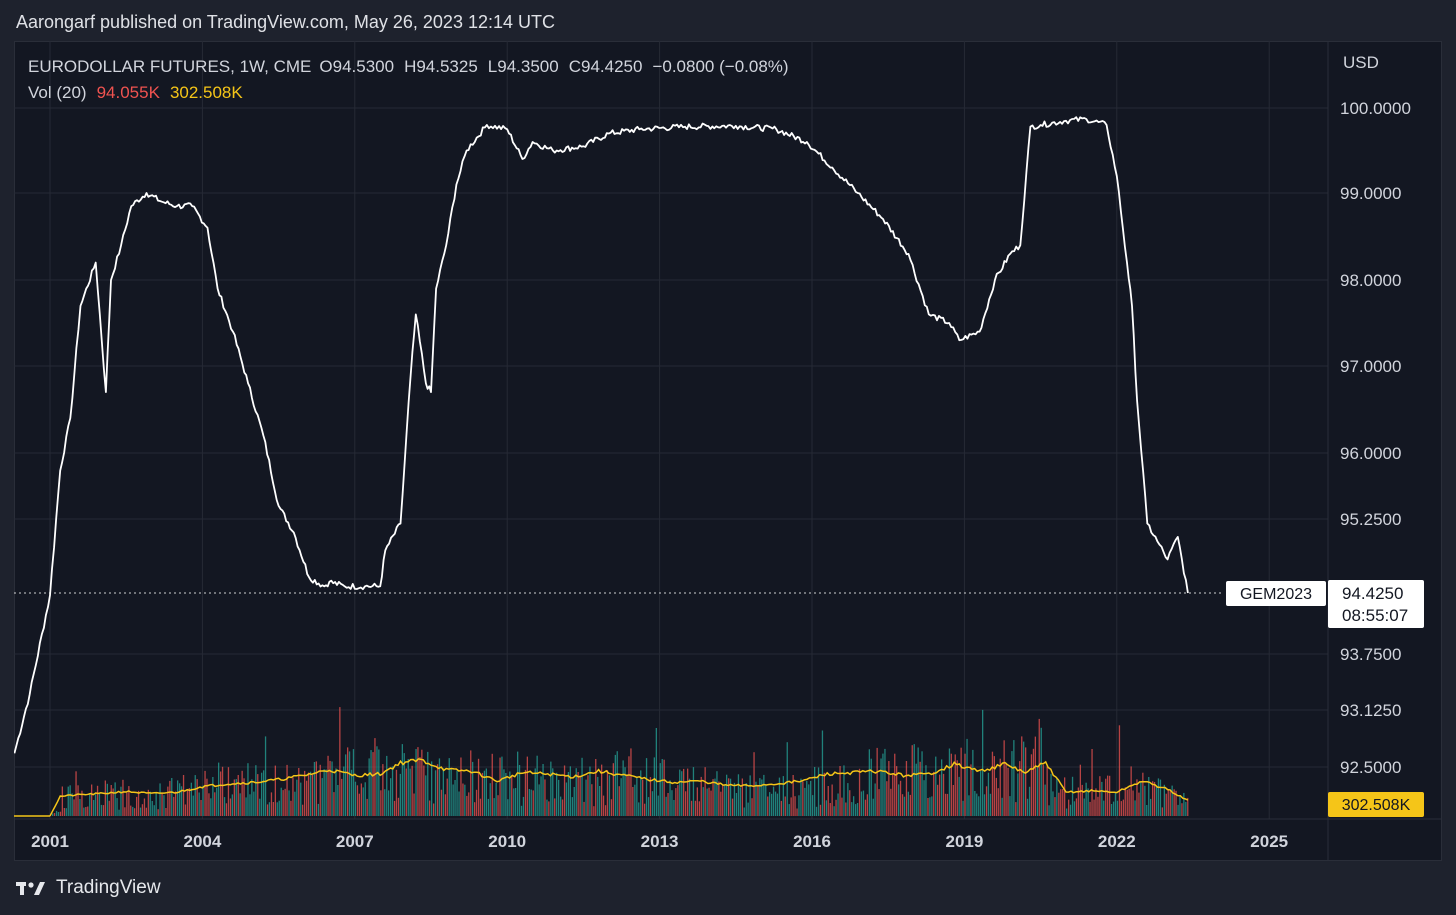 The width and height of the screenshot is (1456, 915). What do you see at coordinates (88, 888) in the screenshot?
I see `footer-brand: TradingView` at bounding box center [88, 888].